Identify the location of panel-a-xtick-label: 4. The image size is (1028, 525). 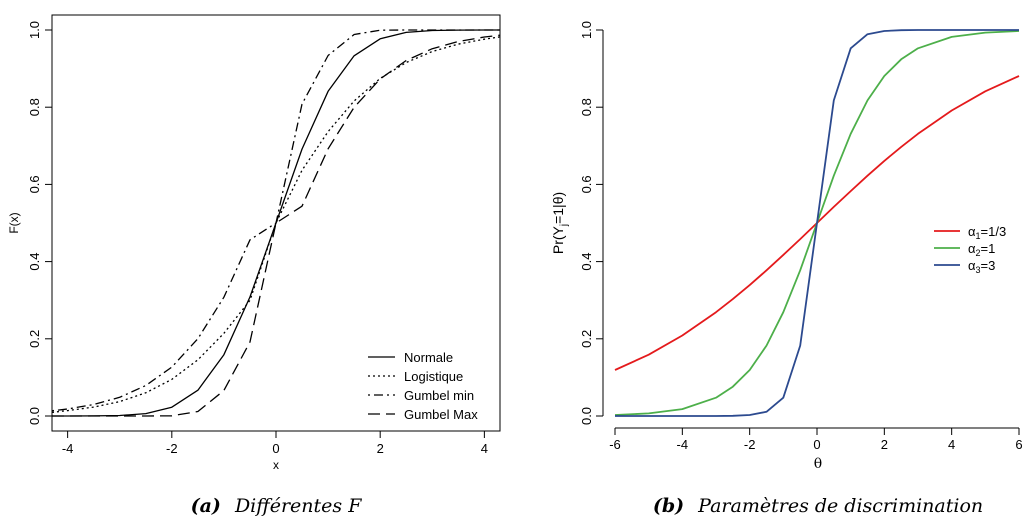
(484, 448).